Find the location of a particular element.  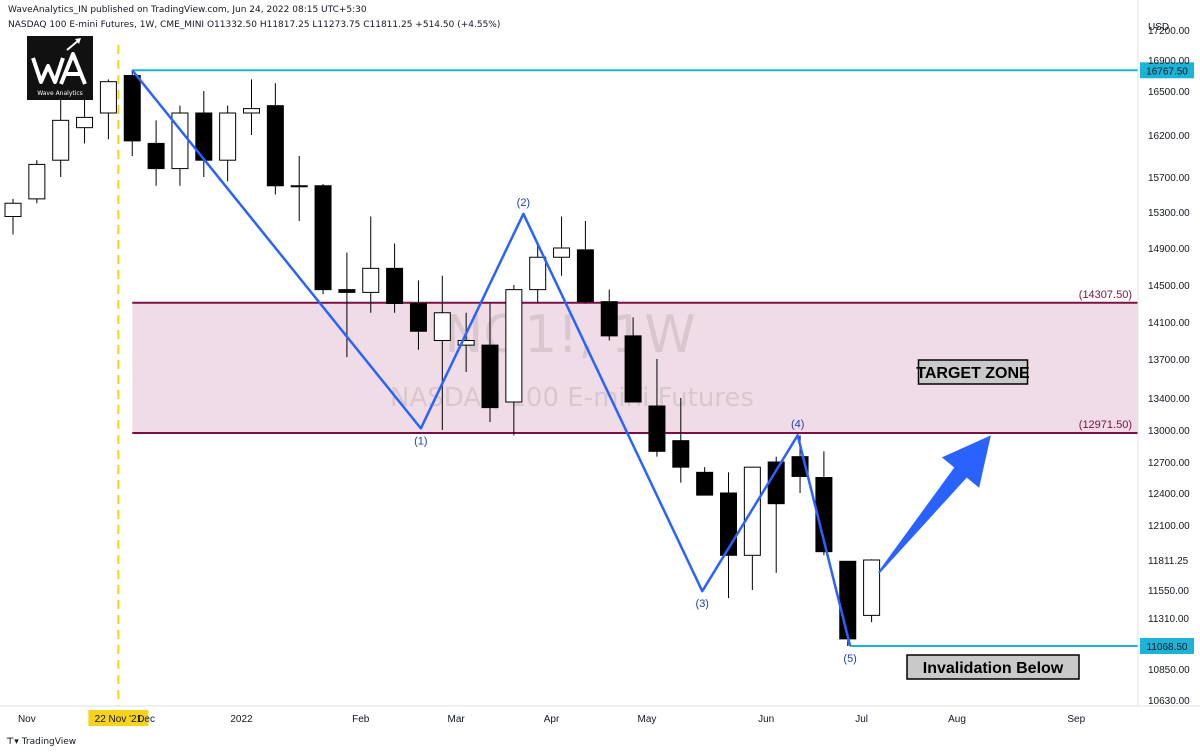

tradingview-brand: TradingView is located at coordinates (49, 742).